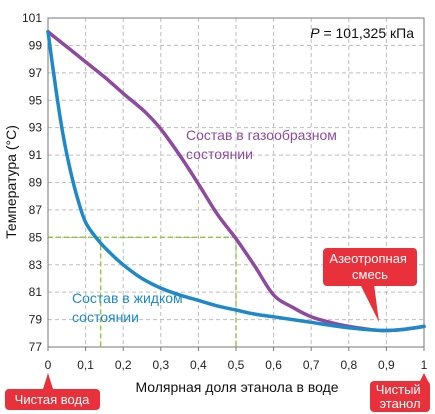 Image resolution: width=435 pixels, height=414 pixels. Describe the element at coordinates (219, 154) in the screenshot. I see `vapor-label-line-2: состоянии` at that location.